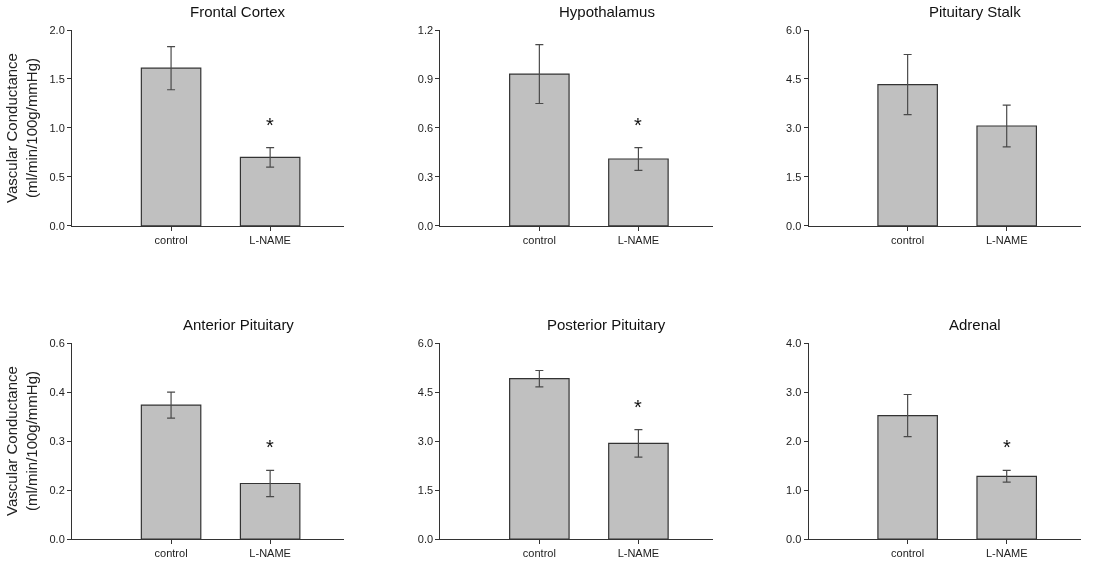 The height and width of the screenshot is (571, 1096). I want to click on chart-title: Hypothalamus, so click(607, 11).